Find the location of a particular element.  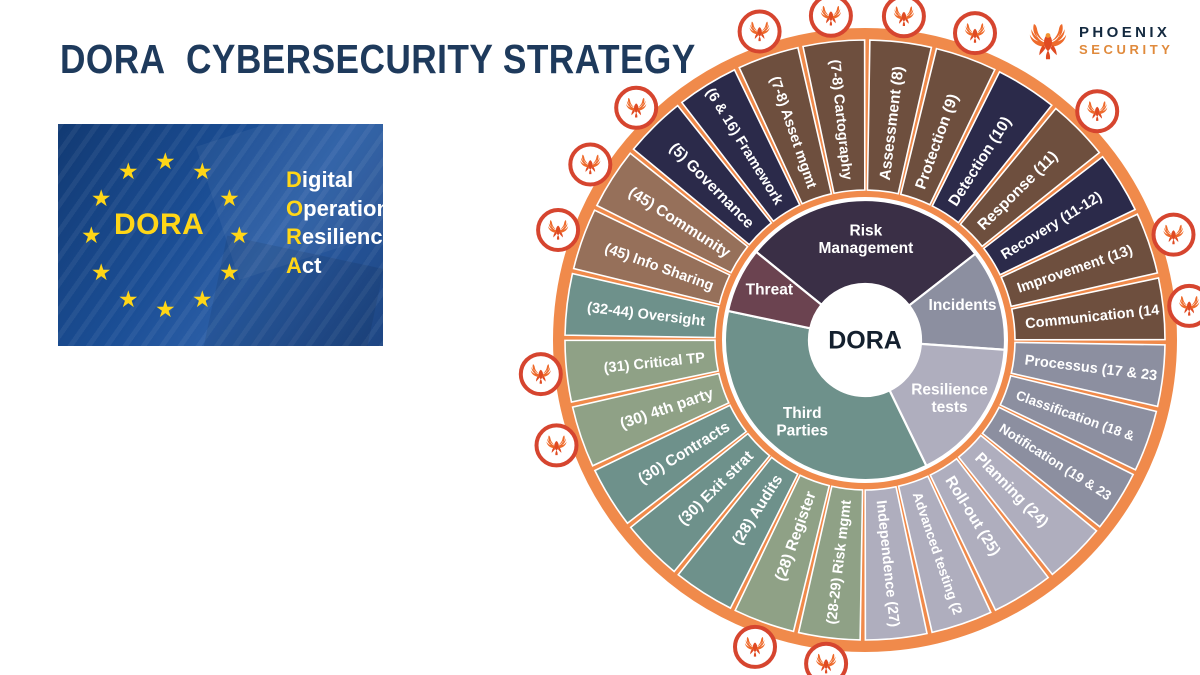

center-label: DORA is located at coordinates (865, 341).